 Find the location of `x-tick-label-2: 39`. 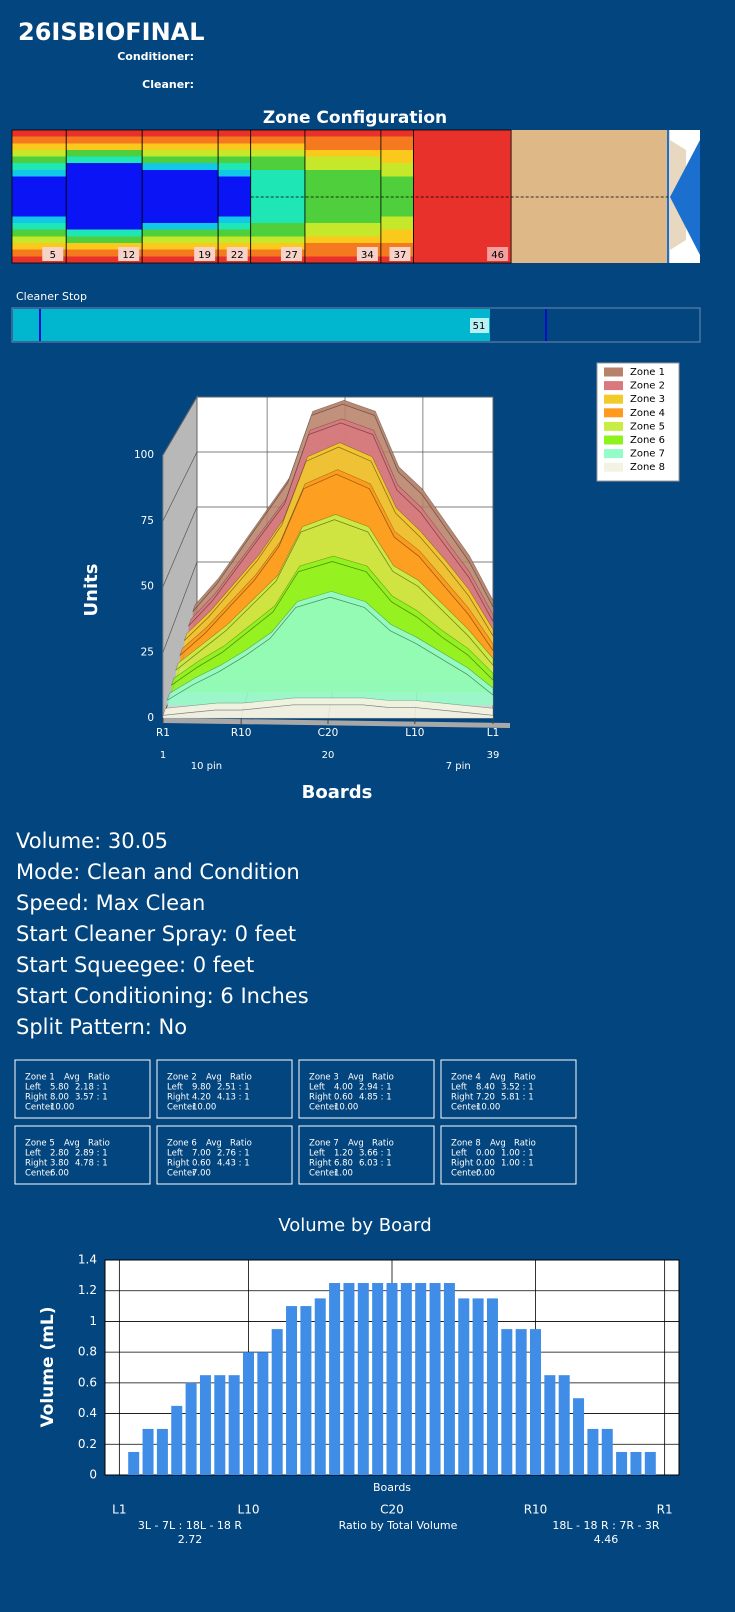

x-tick-label-2: 39 is located at coordinates (493, 755).